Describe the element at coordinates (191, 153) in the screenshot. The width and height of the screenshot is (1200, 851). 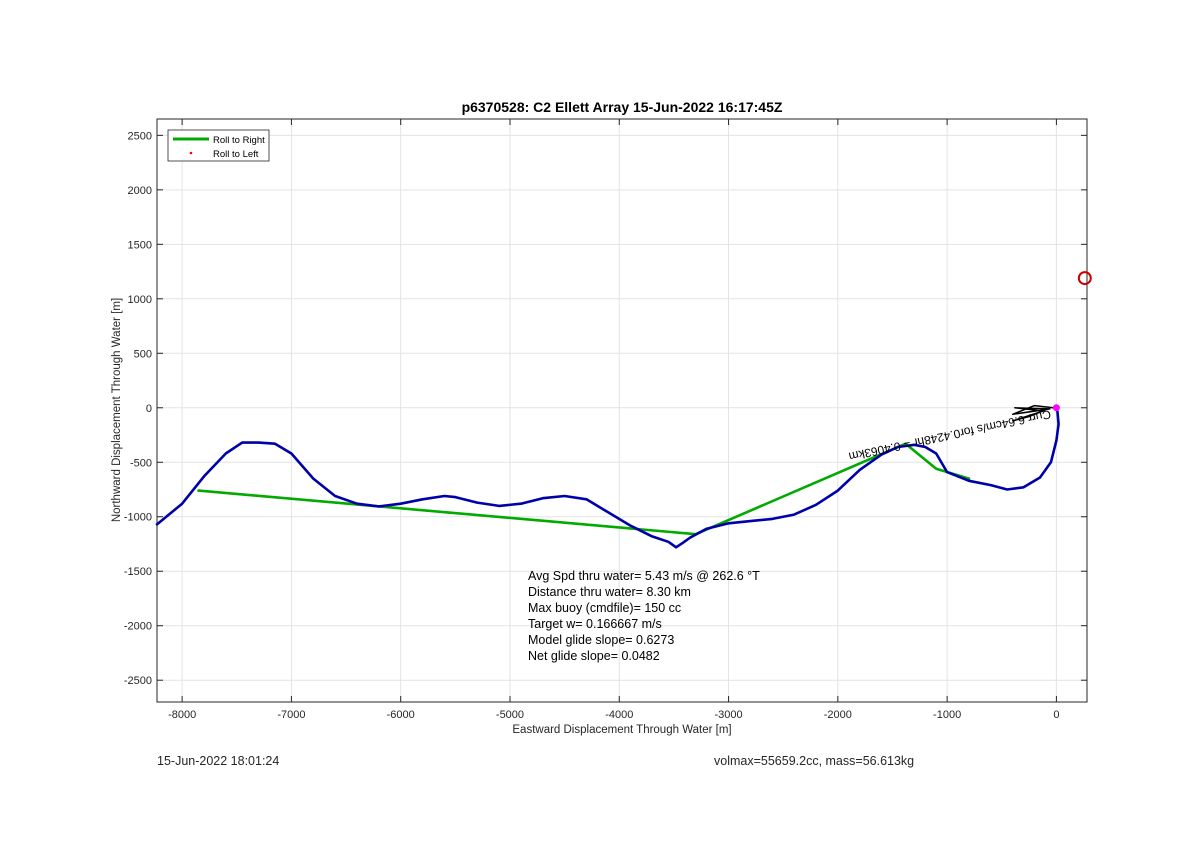
I see `legend-swatch-roll-left` at that location.